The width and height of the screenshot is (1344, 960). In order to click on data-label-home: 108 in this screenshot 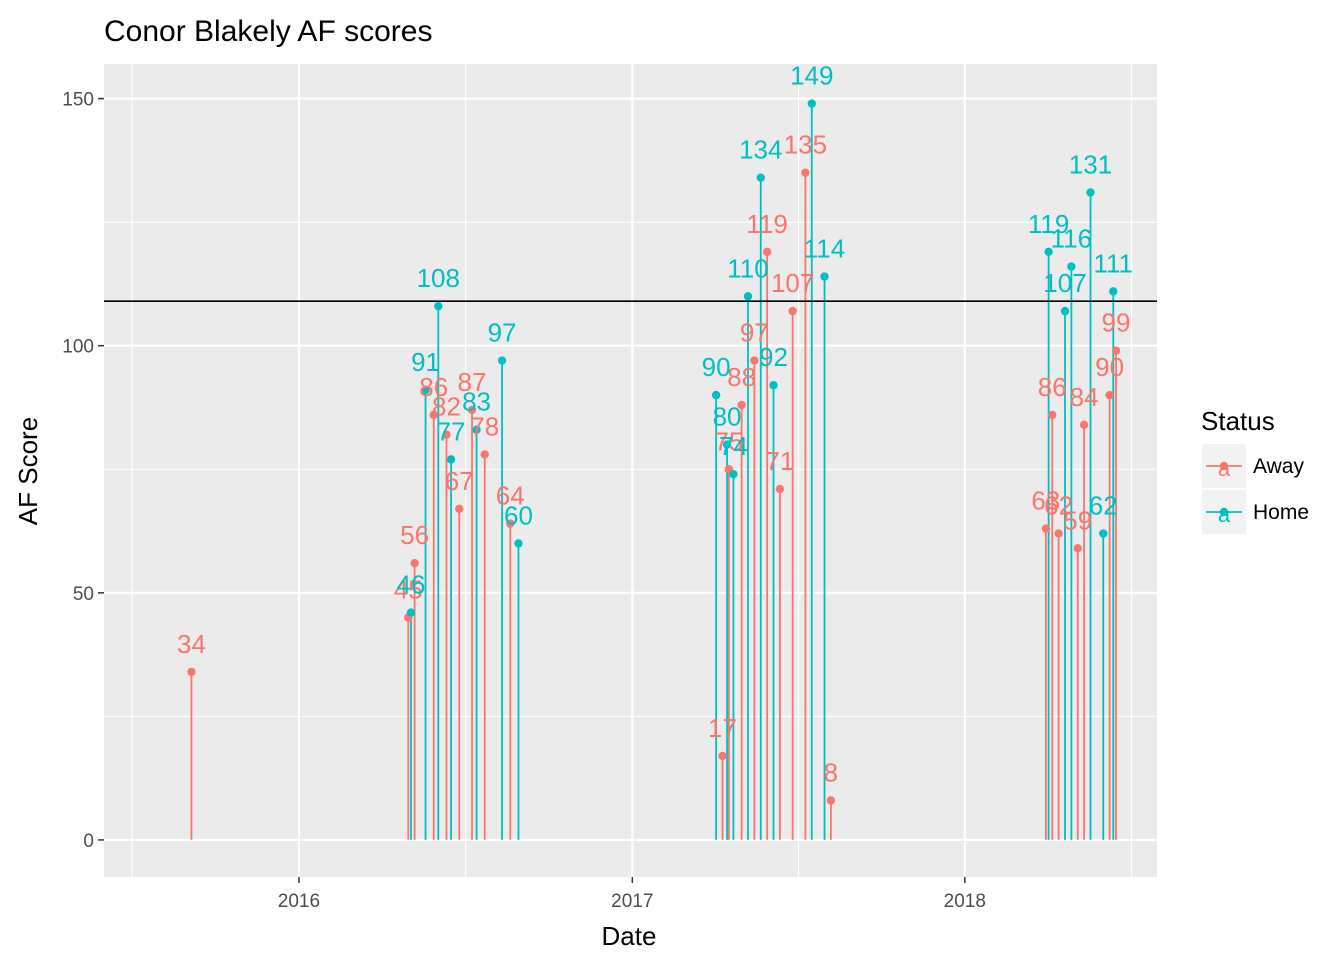, I will do `click(438, 278)`.